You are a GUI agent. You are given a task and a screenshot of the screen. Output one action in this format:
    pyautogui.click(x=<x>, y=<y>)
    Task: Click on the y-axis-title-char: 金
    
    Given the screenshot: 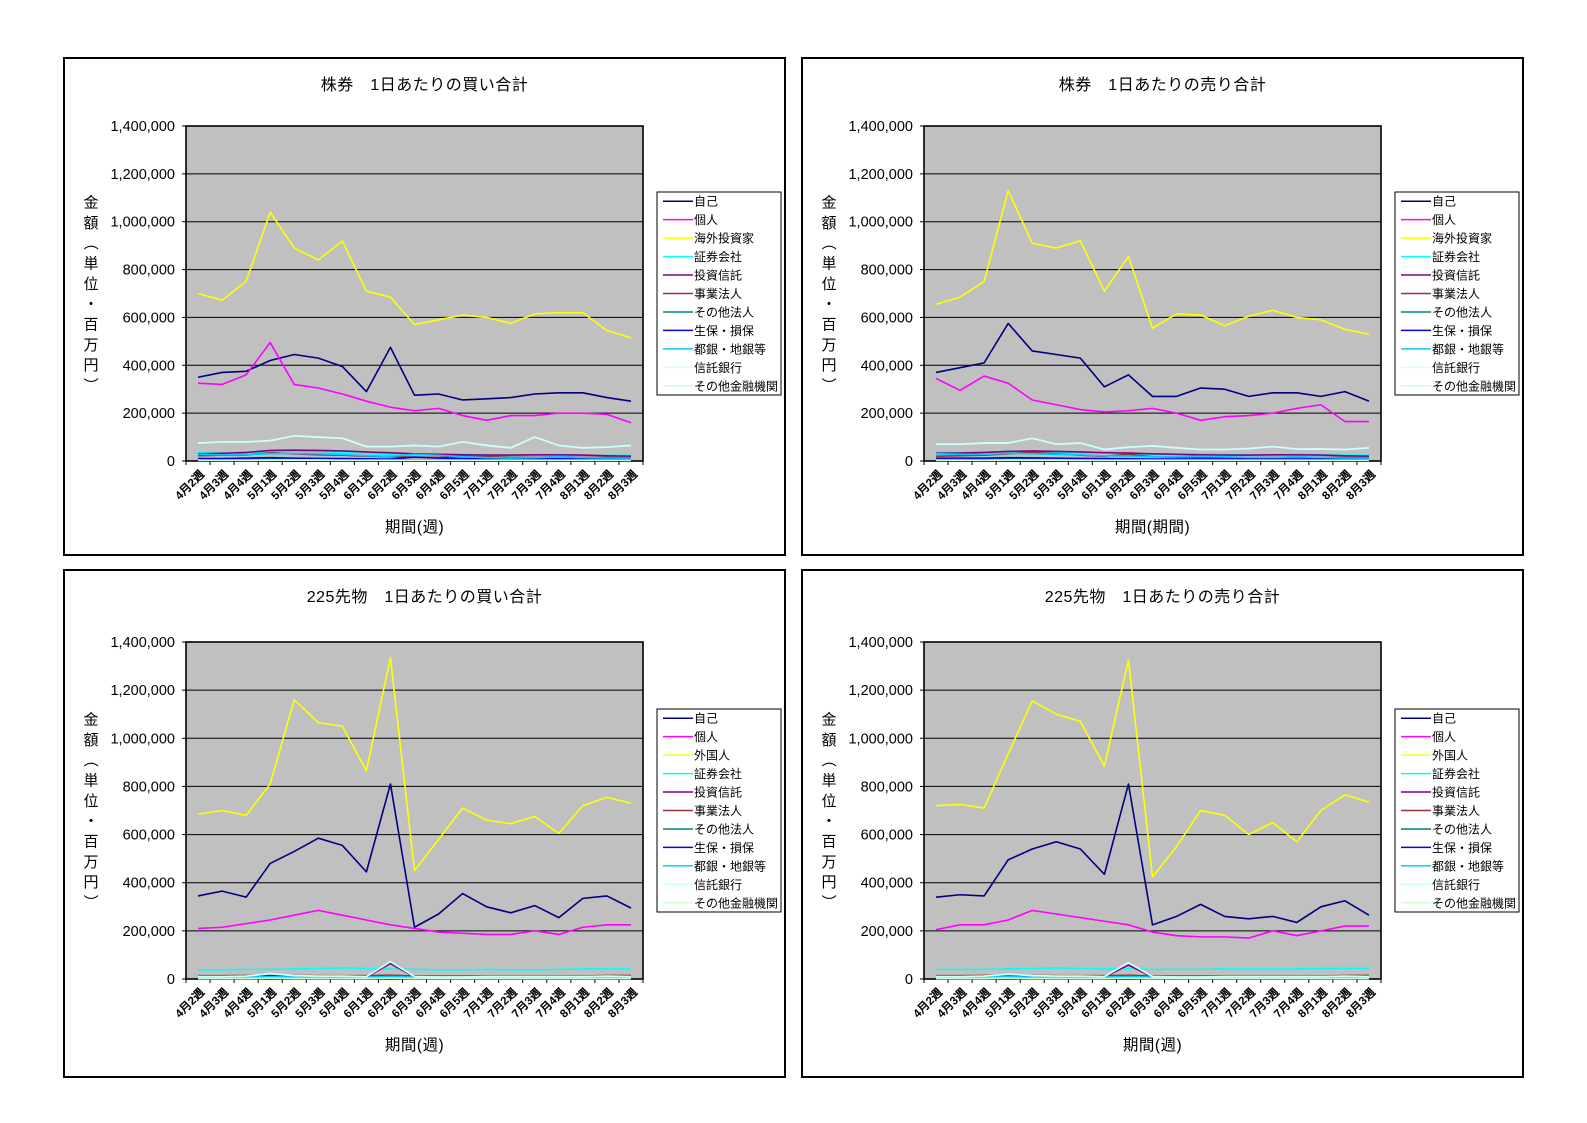 What is the action you would take?
    pyautogui.click(x=828, y=203)
    